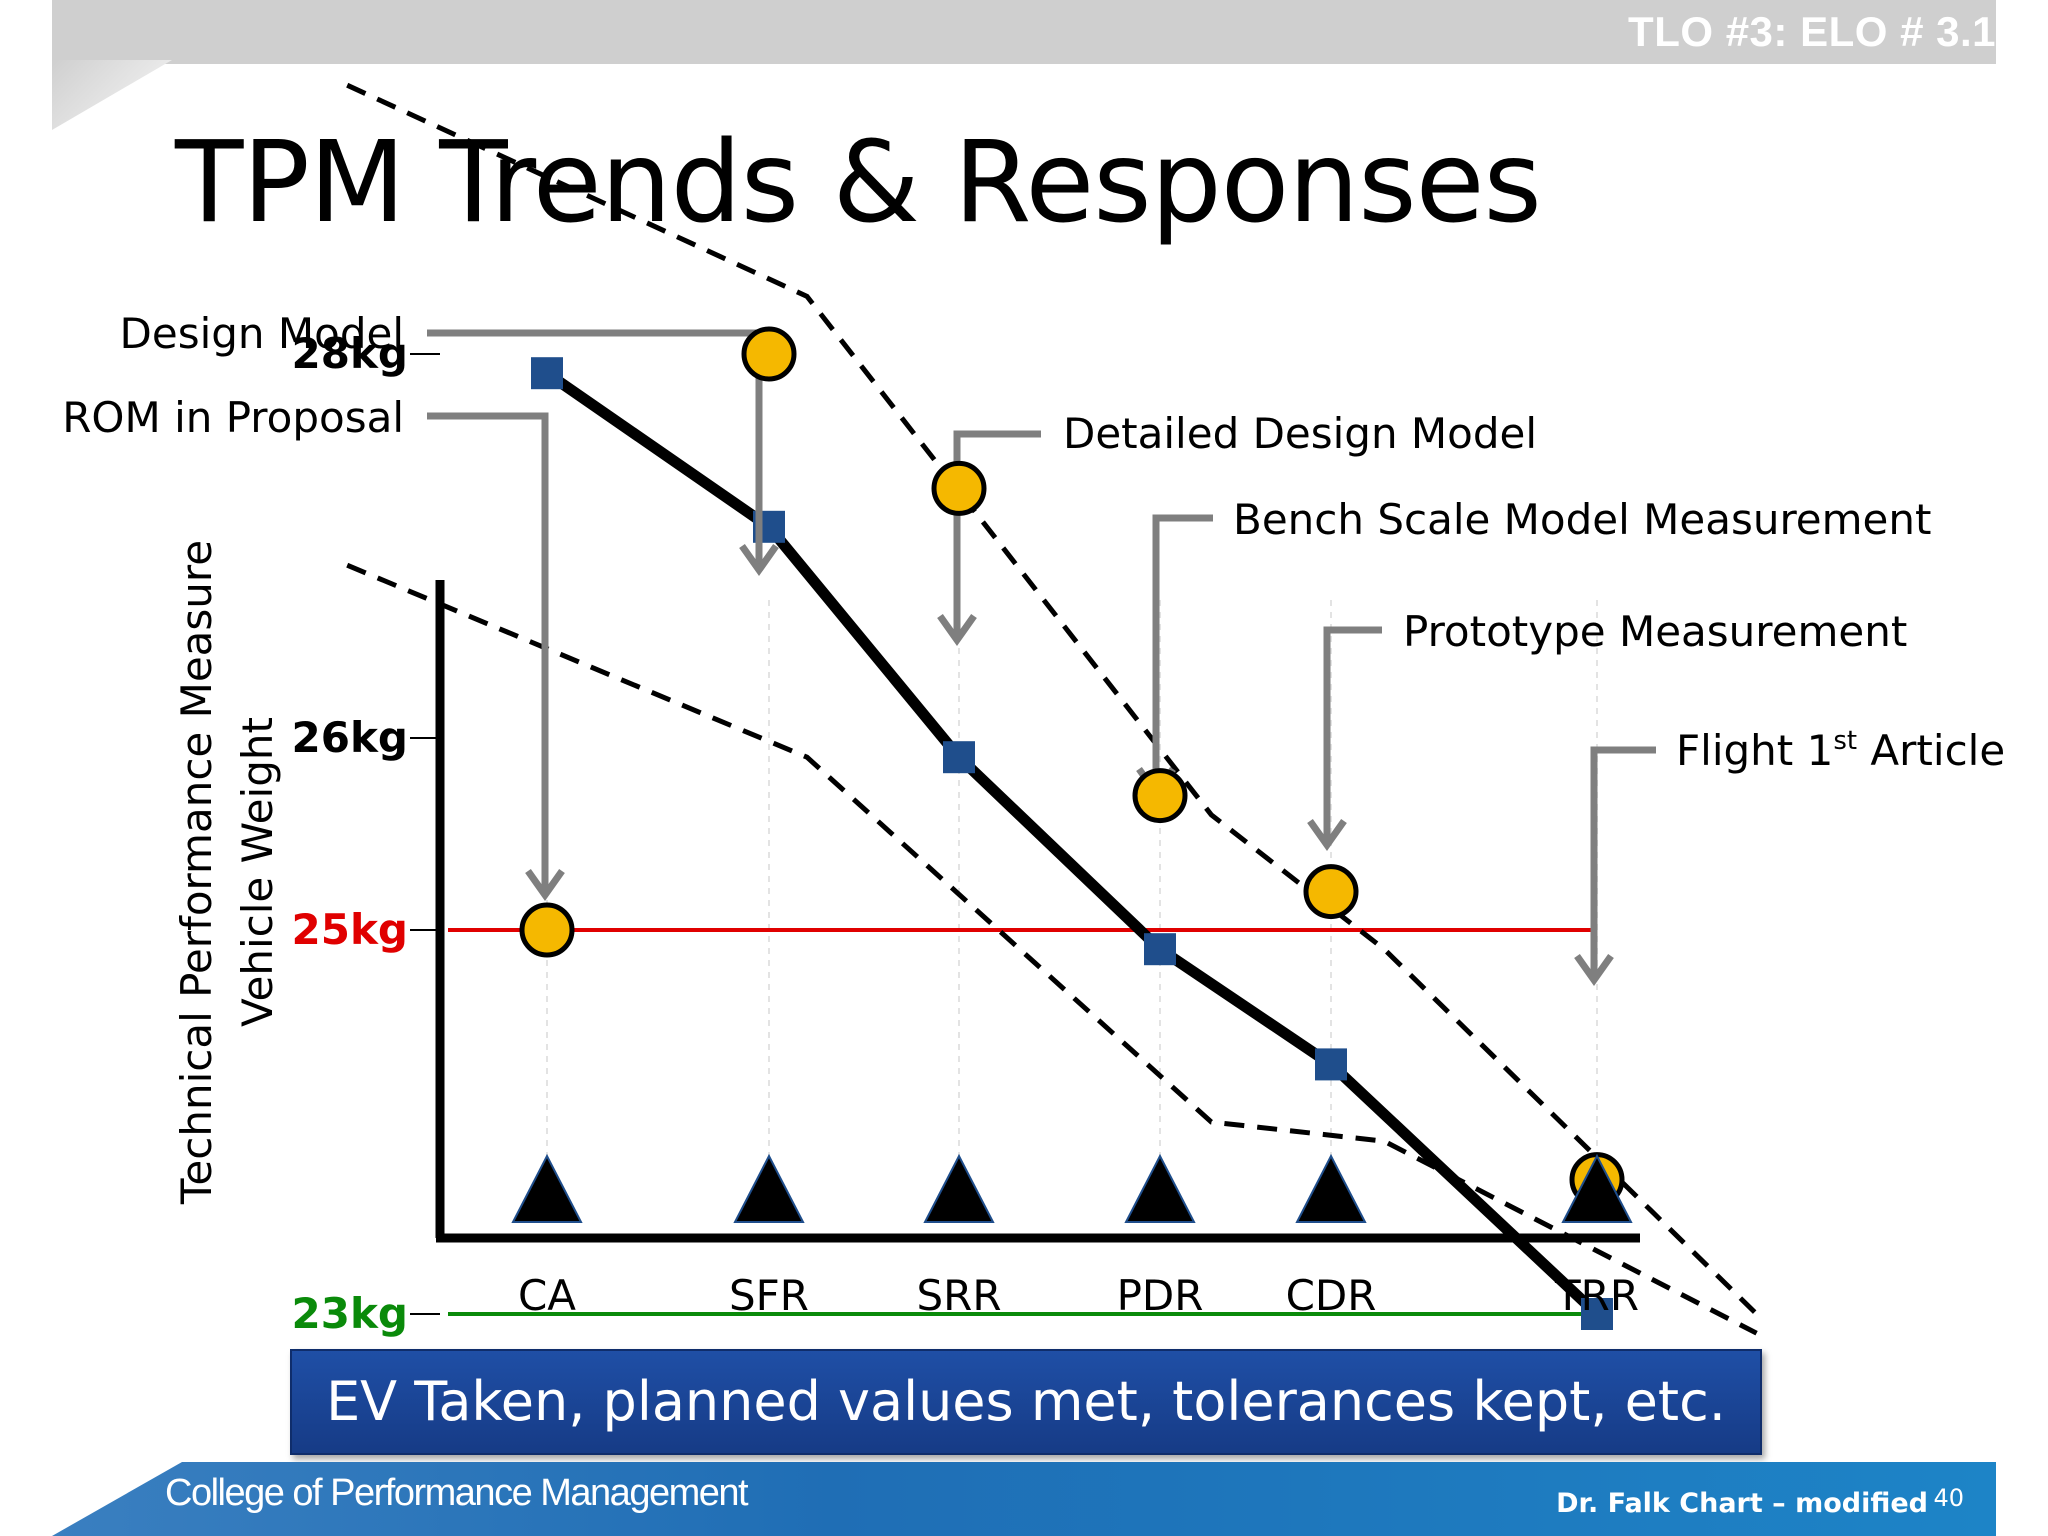  I want to click on slide-title: TPM Trends & Responses, so click(858, 183).